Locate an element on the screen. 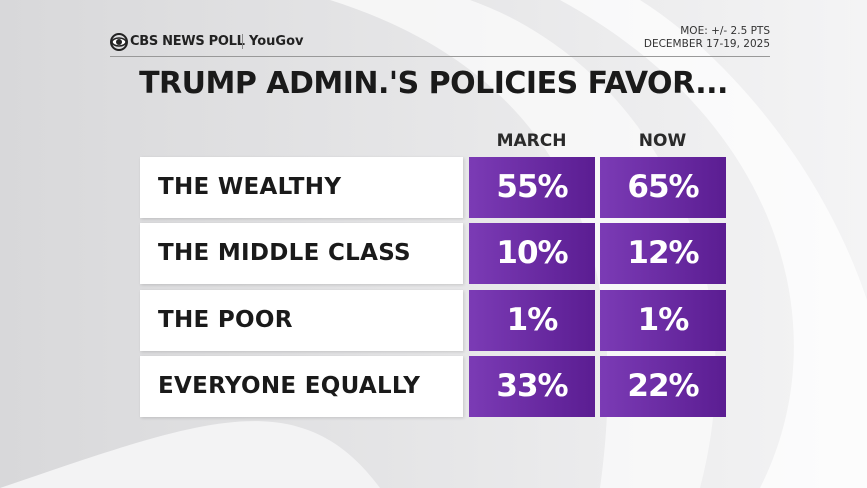  brand: CBS NEWS POLL is located at coordinates (187, 41).